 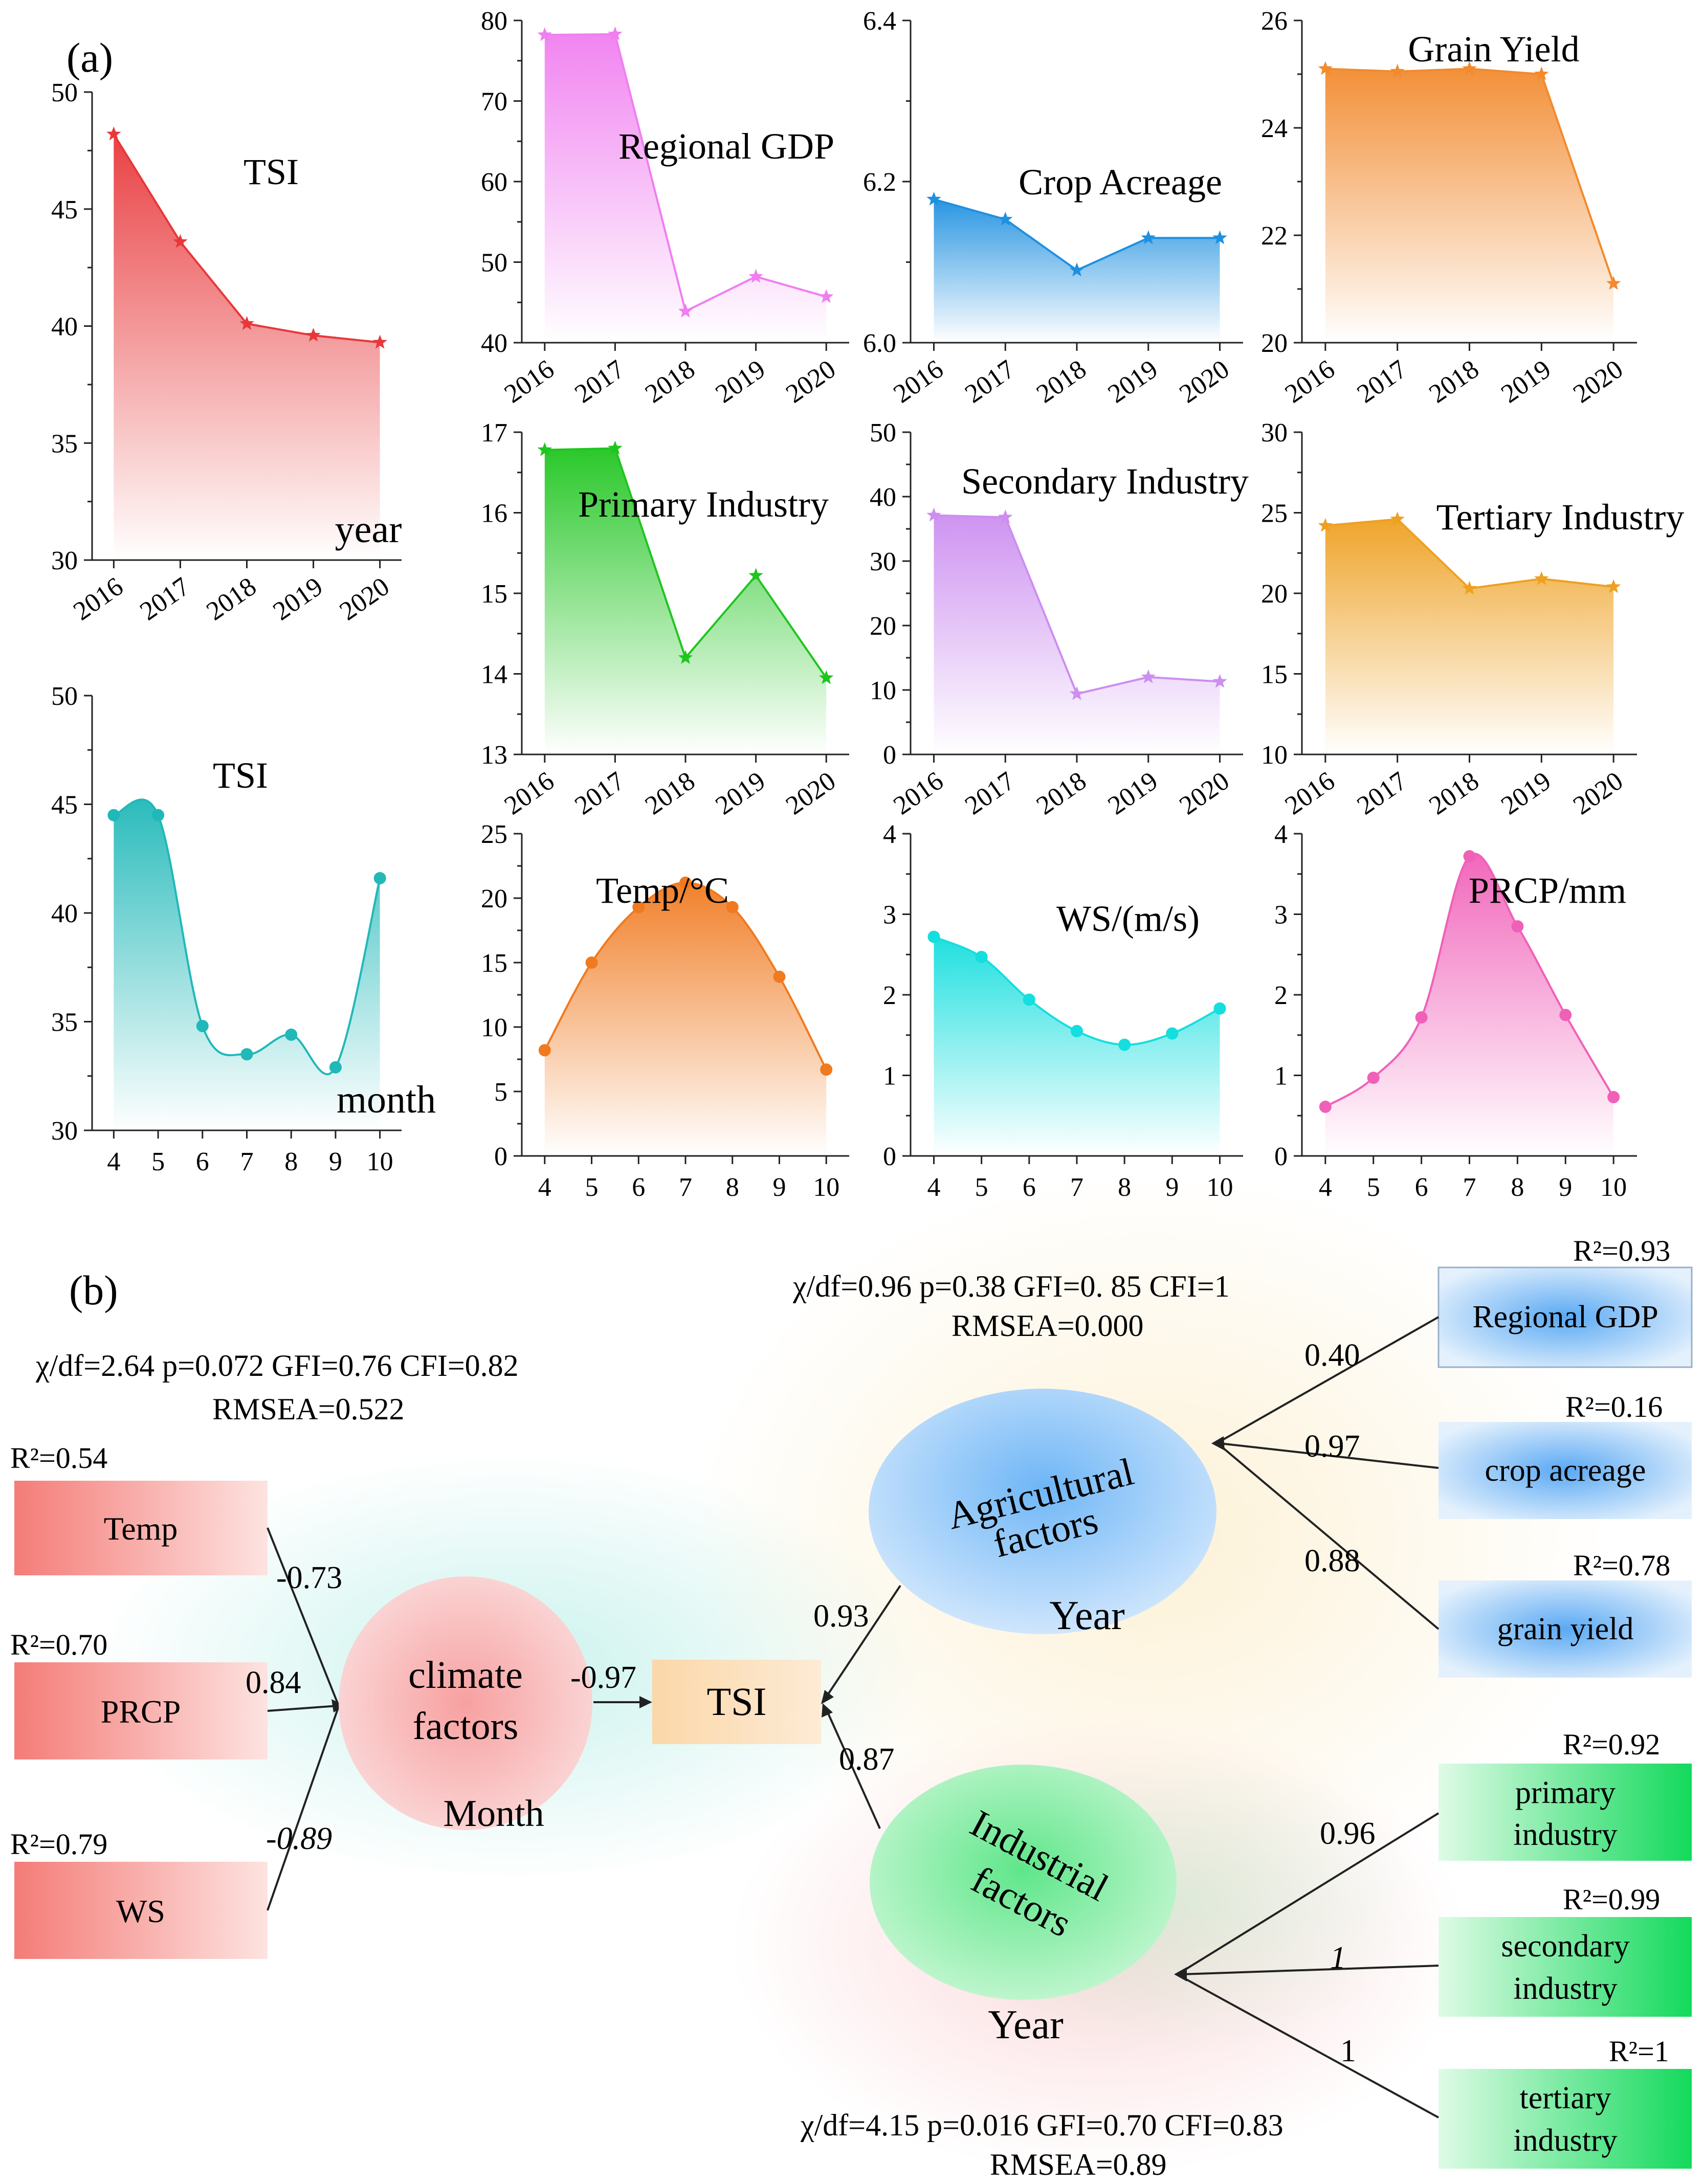 I want to click on crop-xtick-label: 2018, so click(x=1062, y=381).